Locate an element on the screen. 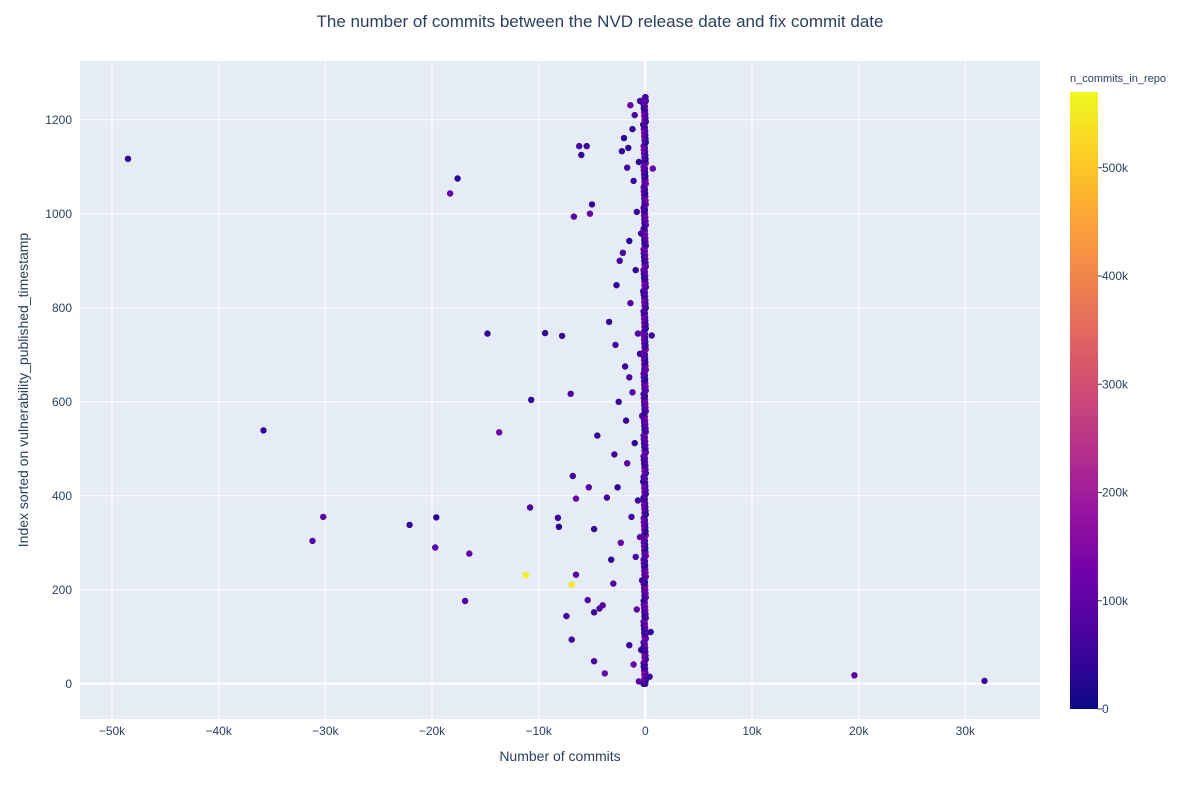 The image size is (1200, 800). x-axis-title: Number of commits is located at coordinates (559, 756).